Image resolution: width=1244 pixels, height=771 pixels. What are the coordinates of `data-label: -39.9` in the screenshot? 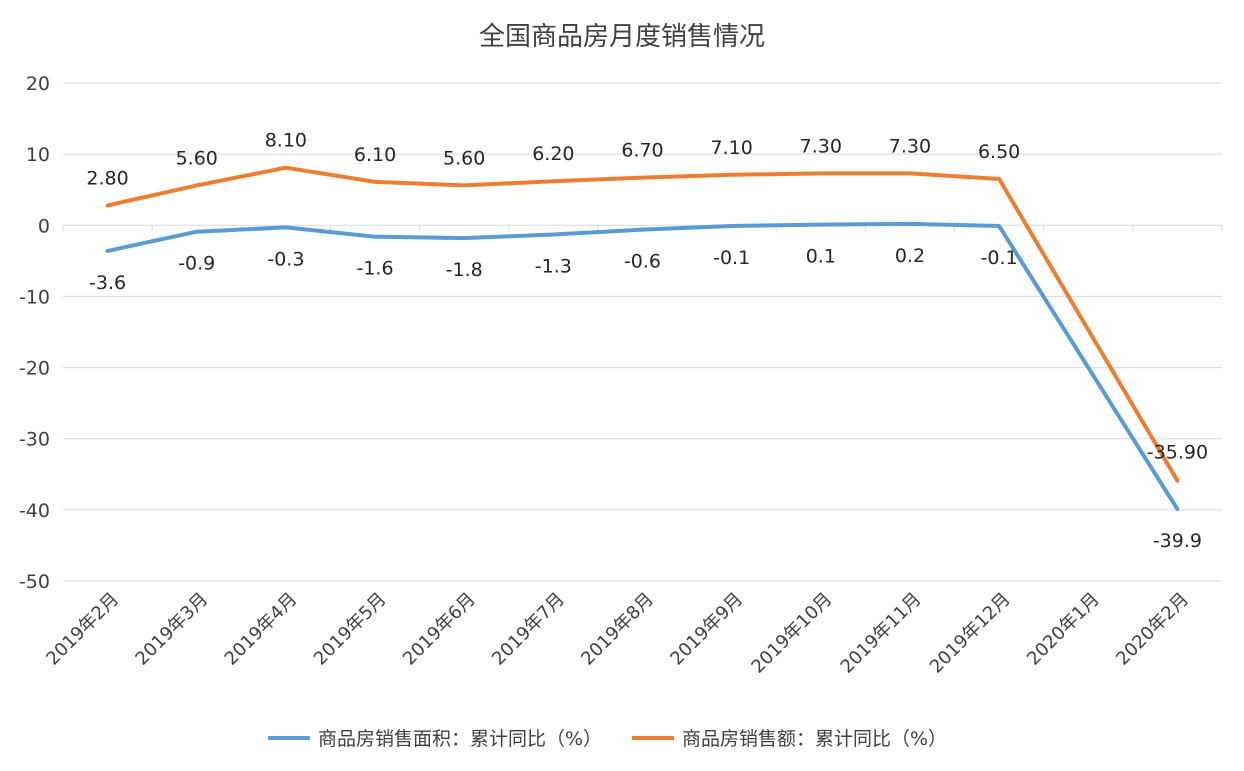 It's located at (1177, 541).